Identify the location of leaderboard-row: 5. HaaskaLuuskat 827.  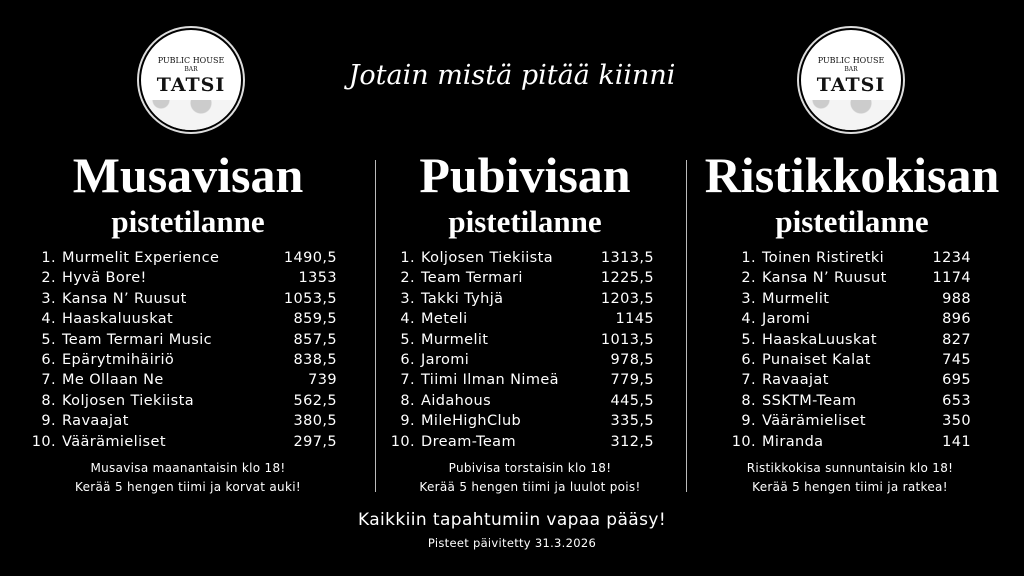
(850, 340).